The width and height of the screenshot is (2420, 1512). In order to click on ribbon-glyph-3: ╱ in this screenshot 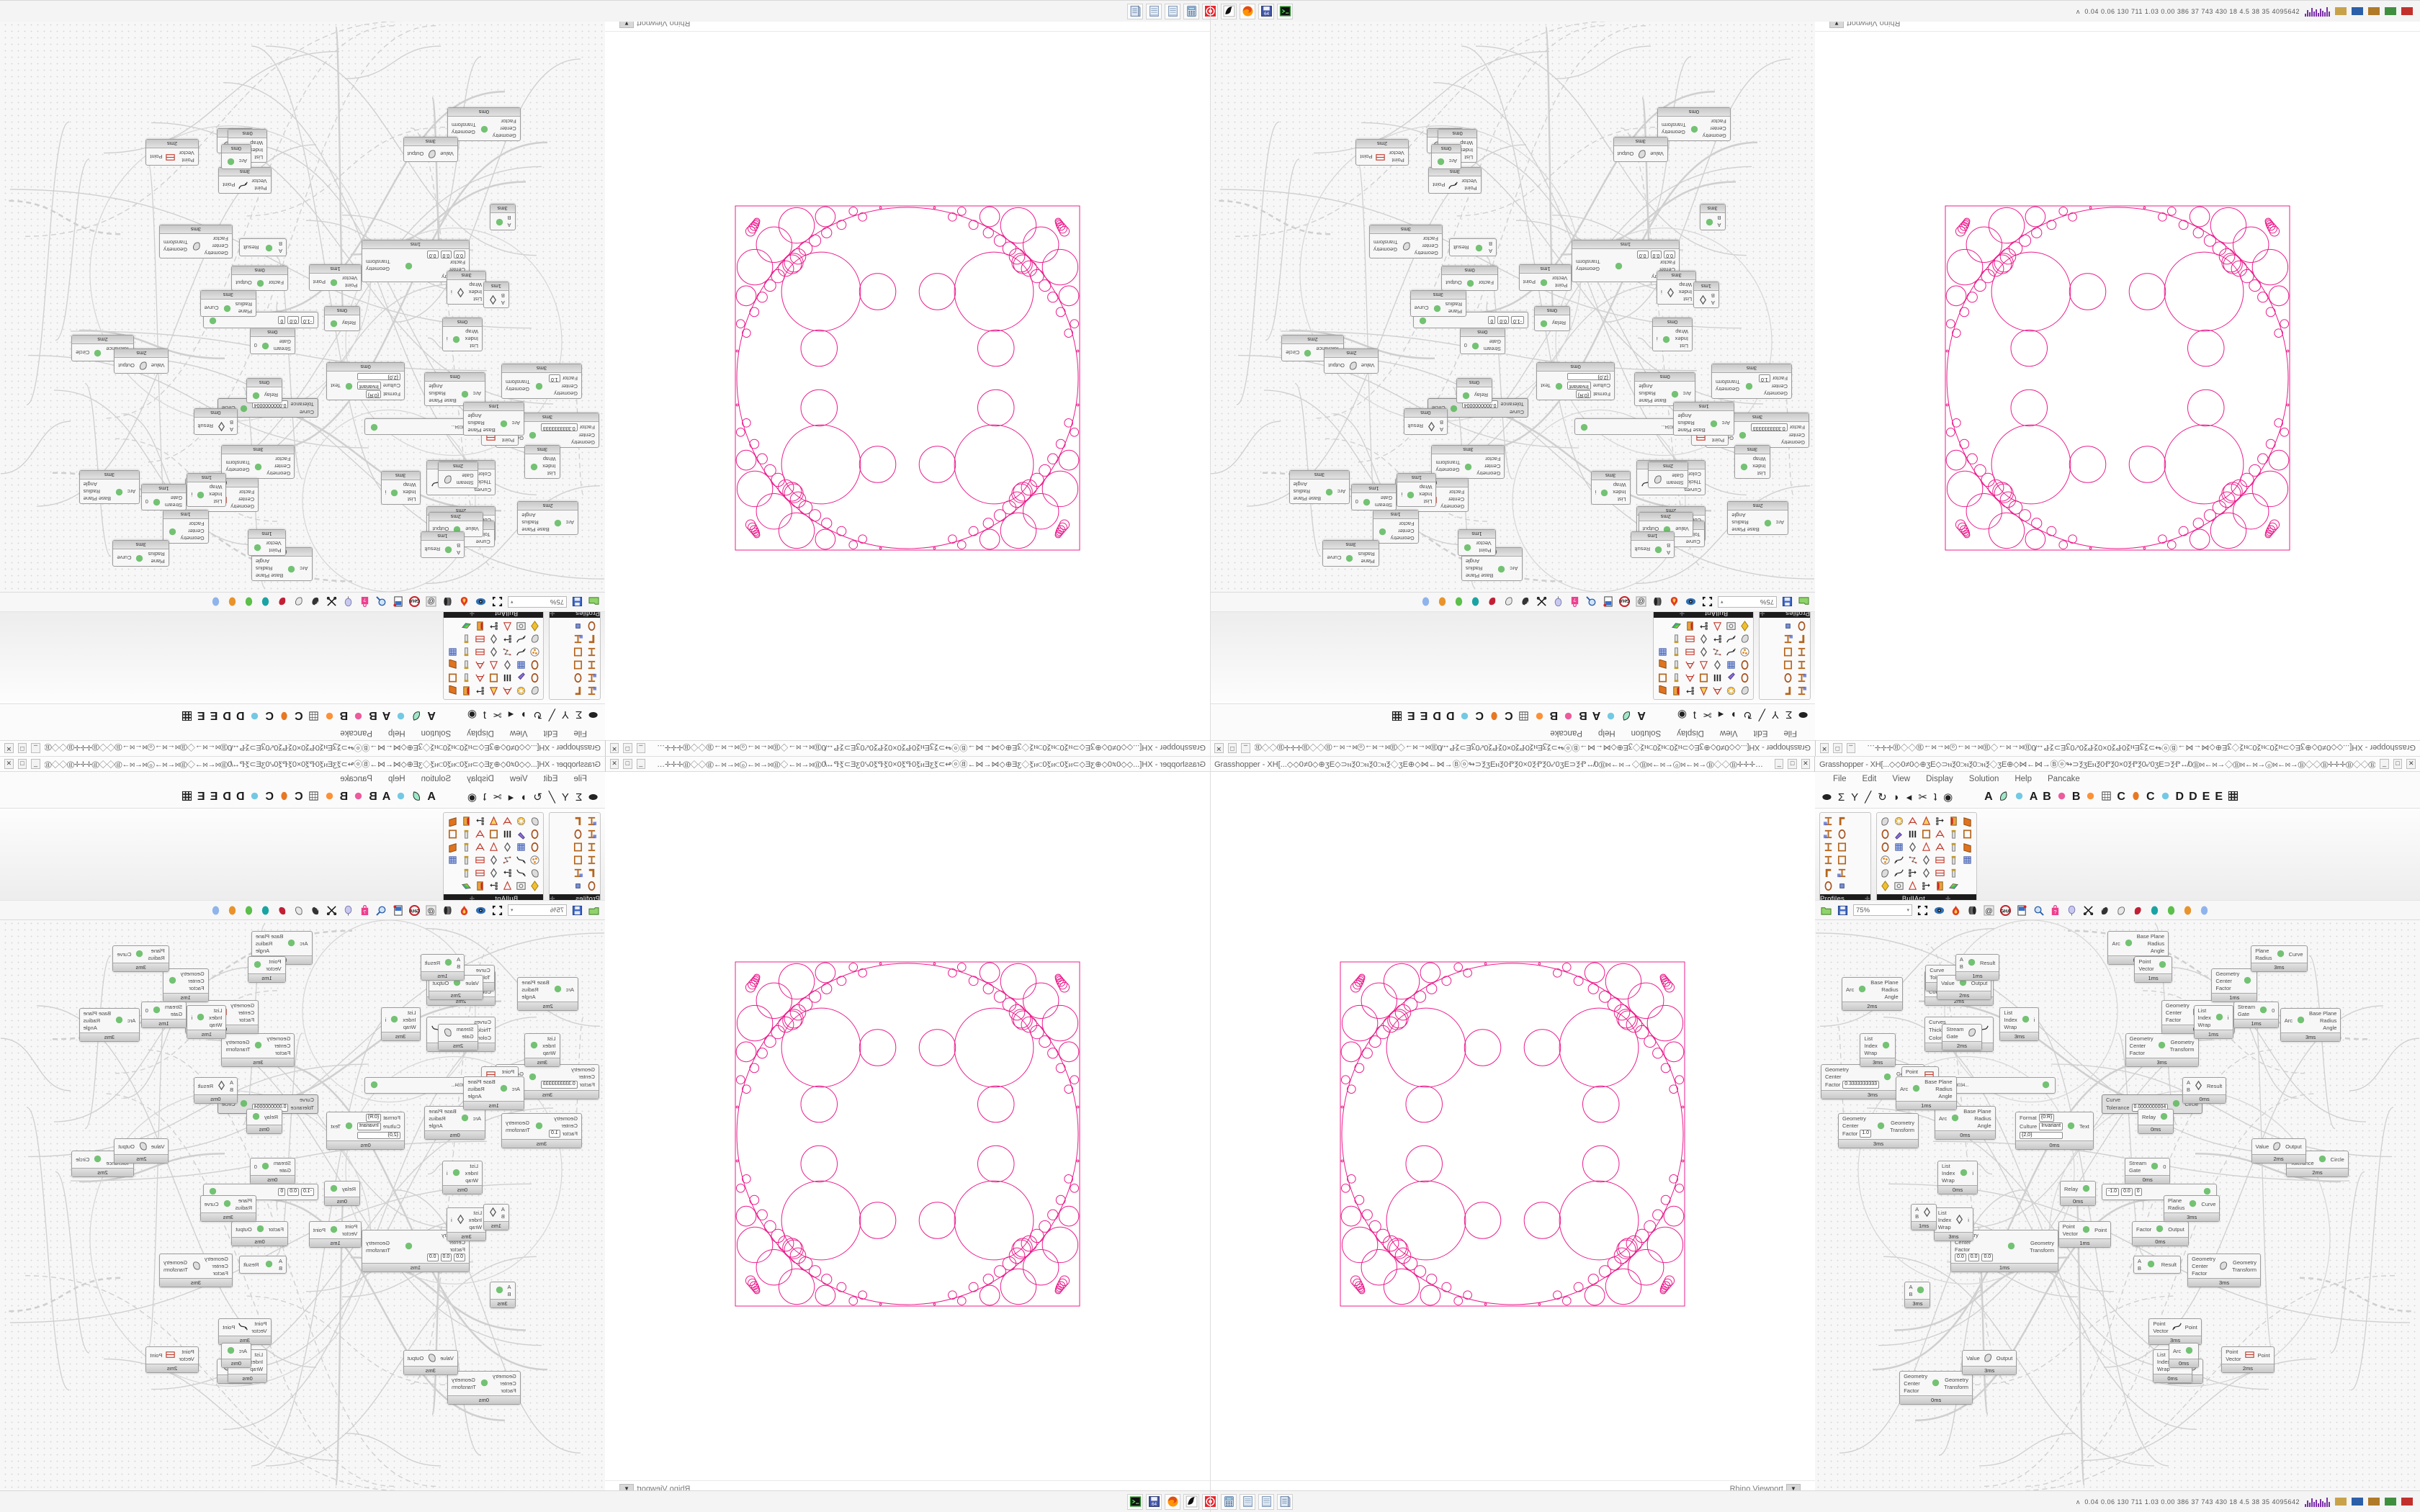, I will do `click(1761, 714)`.